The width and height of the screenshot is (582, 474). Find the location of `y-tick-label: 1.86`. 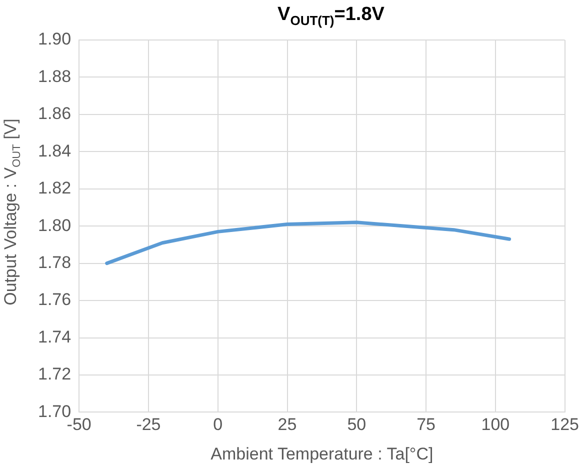

y-tick-label: 1.86 is located at coordinates (55, 114).